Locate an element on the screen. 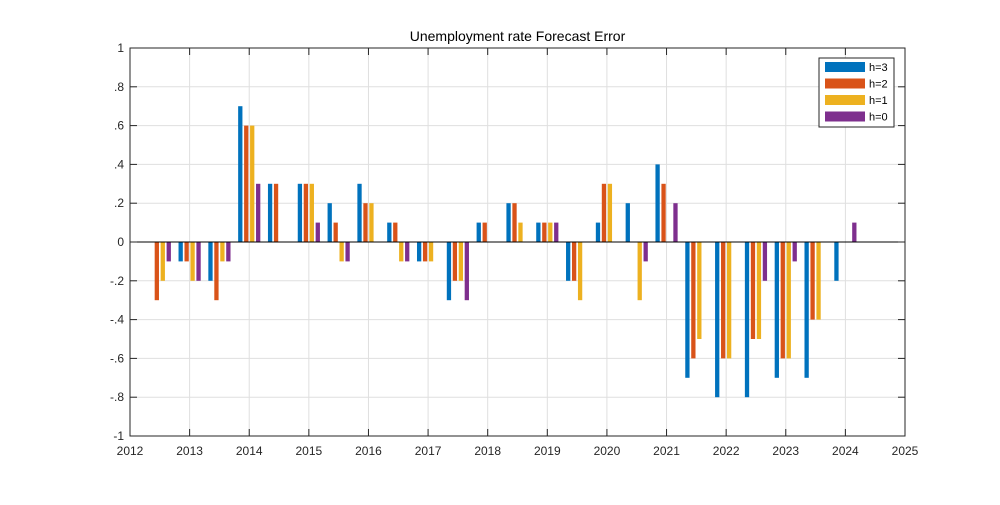  bar-h0-2021 is located at coordinates (675, 222).